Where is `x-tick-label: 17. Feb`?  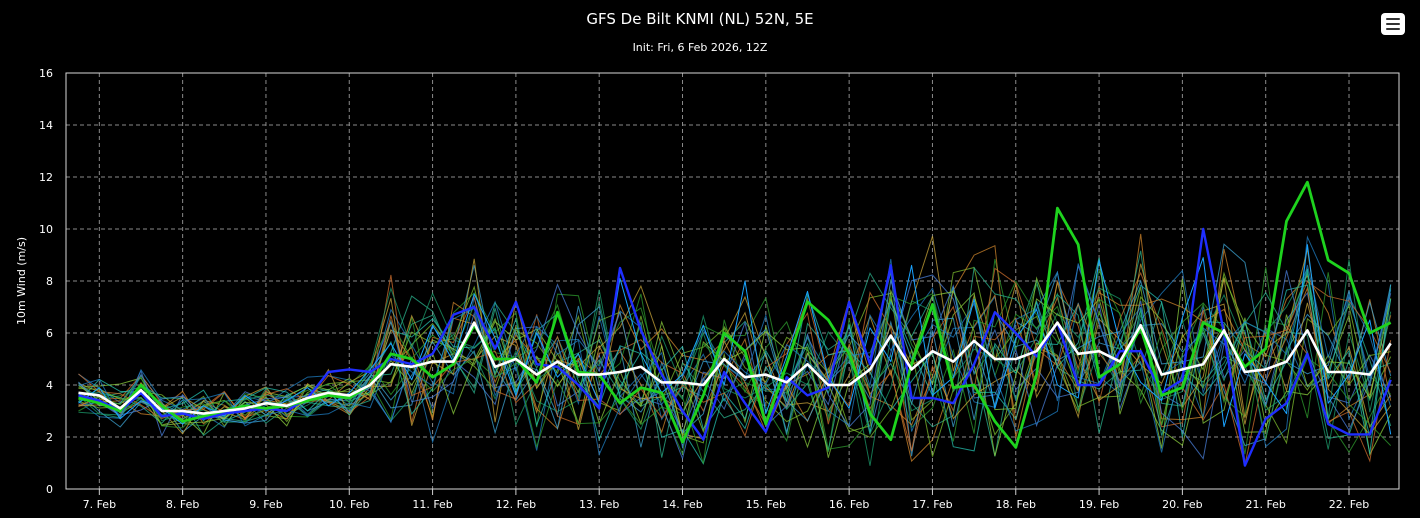
x-tick-label: 17. Feb is located at coordinates (932, 504).